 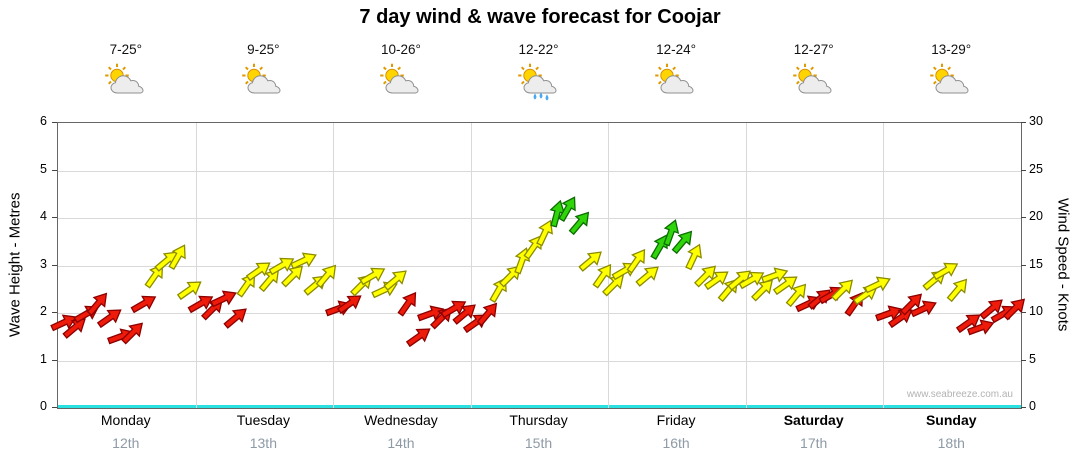 I want to click on day-temp: 12-22°, so click(x=538, y=49).